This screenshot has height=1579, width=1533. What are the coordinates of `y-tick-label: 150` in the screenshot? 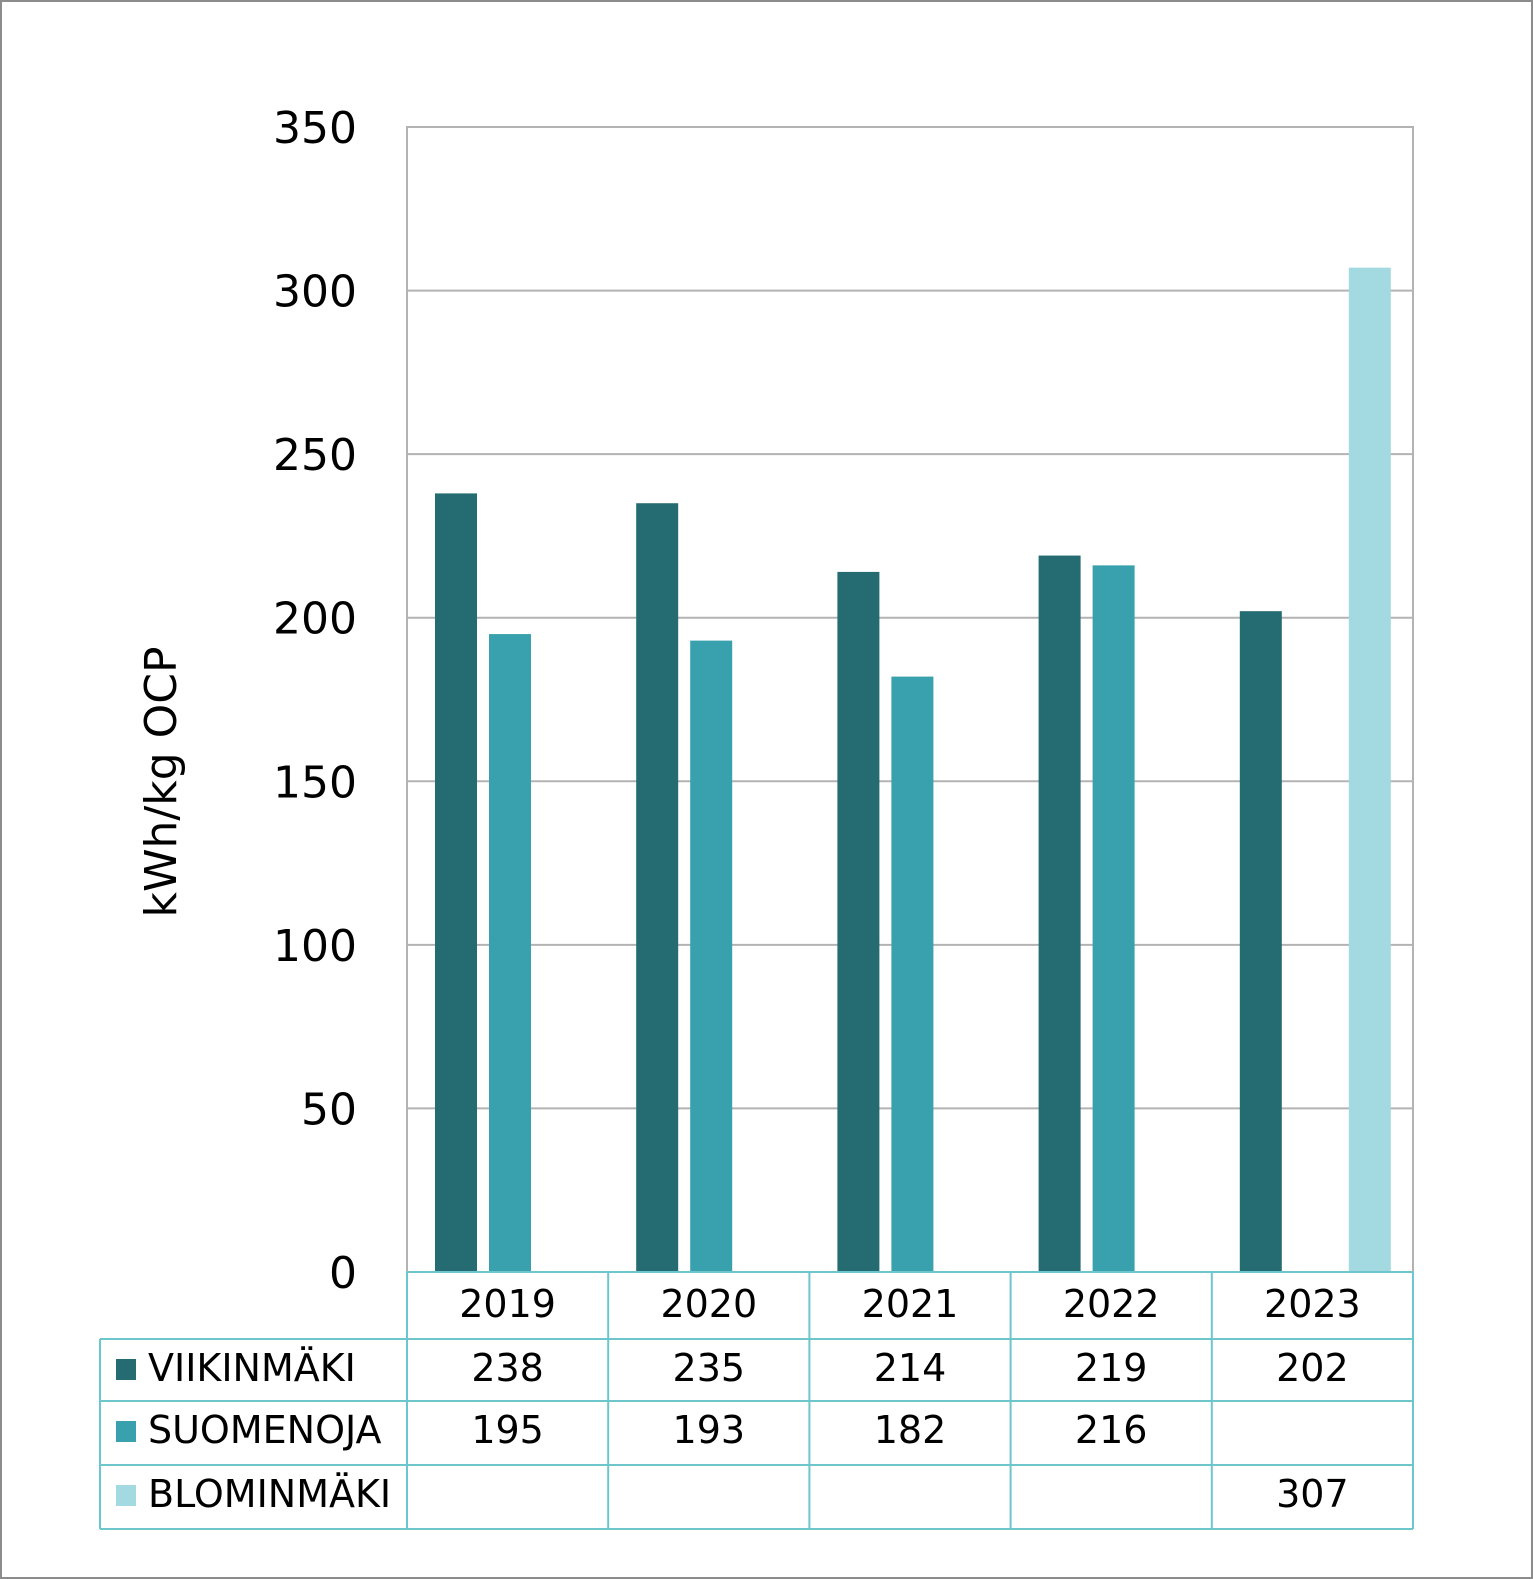 It's located at (315, 782).